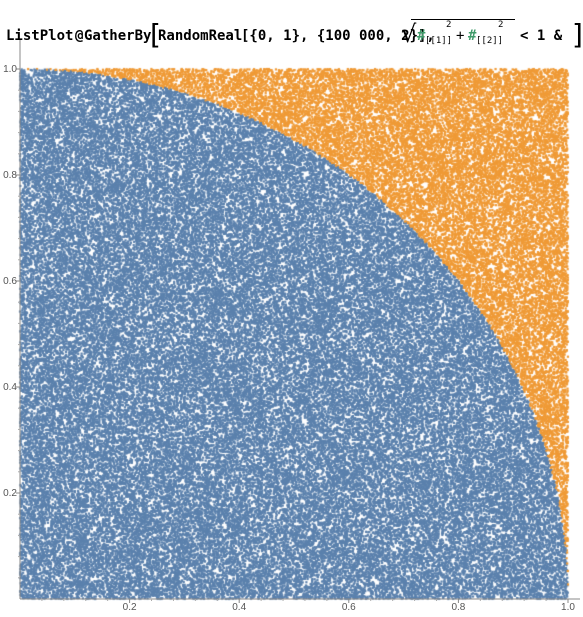 This screenshot has width=583, height=617. What do you see at coordinates (10, 387) in the screenshot?
I see `y-tick-label: 0.4` at bounding box center [10, 387].